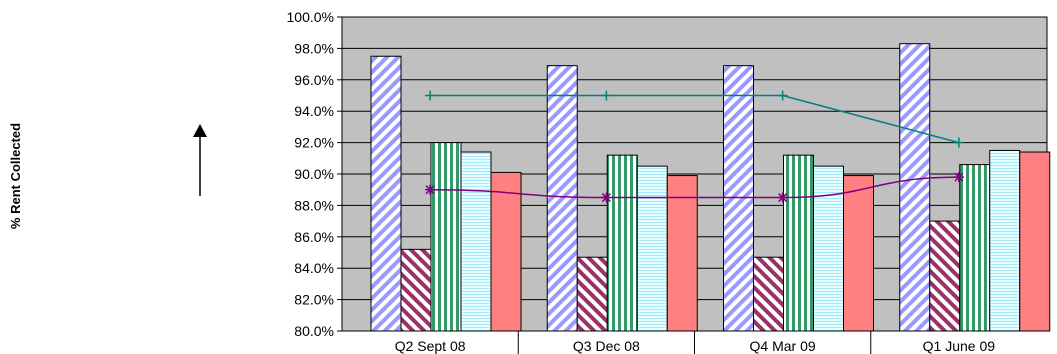 This screenshot has width=1057, height=354. Describe the element at coordinates (695, 342) in the screenshot. I see `x-axis-categories: Q2 Sept 08 Q3 Dec 08 Q4 Mar 09 Q1 June 09` at that location.